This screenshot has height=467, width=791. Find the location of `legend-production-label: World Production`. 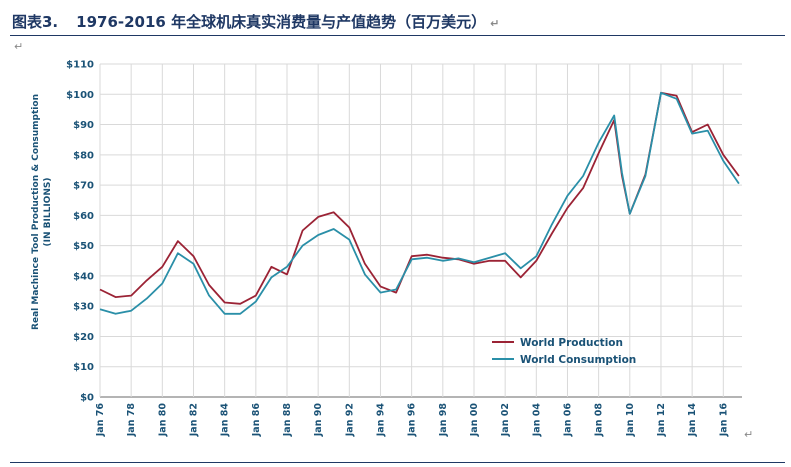

legend-production-label: World Production is located at coordinates (571, 343).